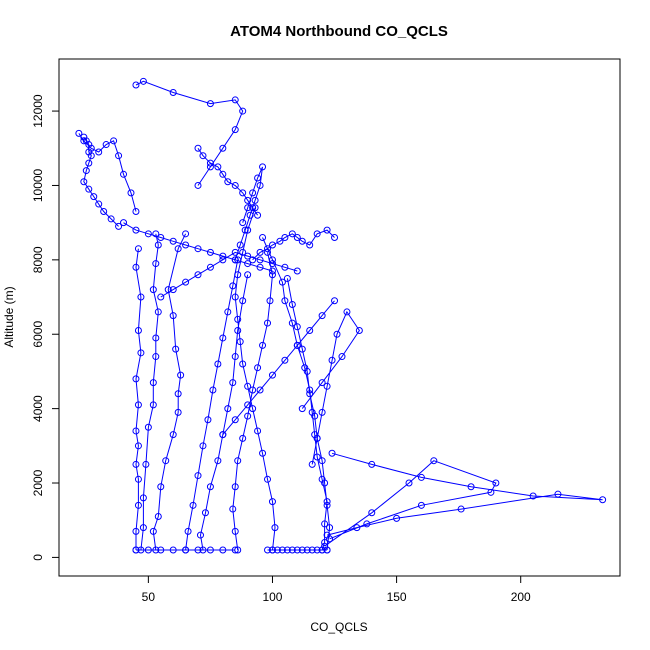 This screenshot has width=650, height=650. I want to click on x-tick-label: 150, so click(397, 597).